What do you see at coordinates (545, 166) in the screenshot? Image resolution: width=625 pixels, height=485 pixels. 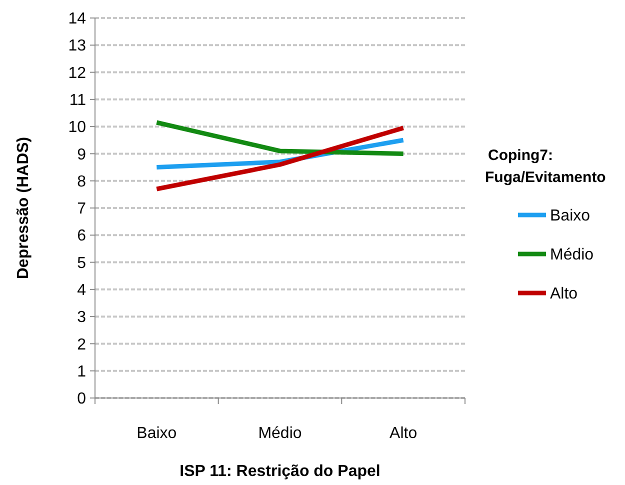 I see `legend-title: Coping7: Fuga/Evitamento` at bounding box center [545, 166].